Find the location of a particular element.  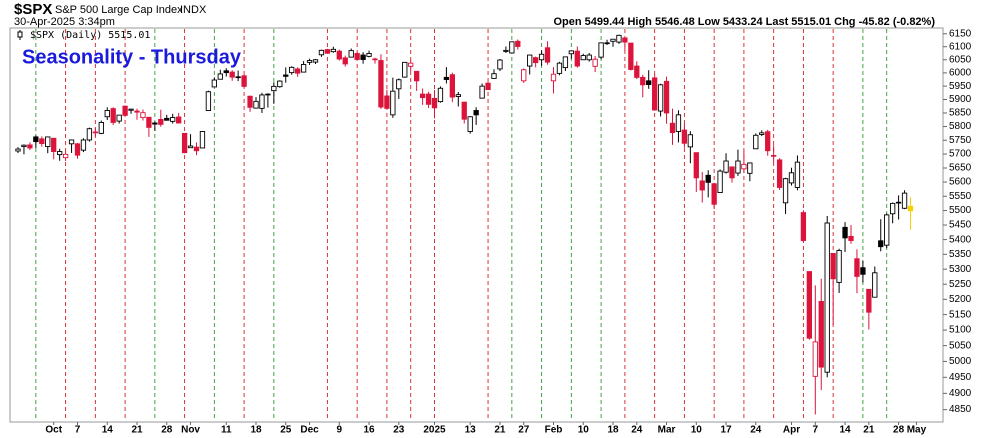

timestamp: 30-Apr-2025 3:34pm is located at coordinates (64, 22).